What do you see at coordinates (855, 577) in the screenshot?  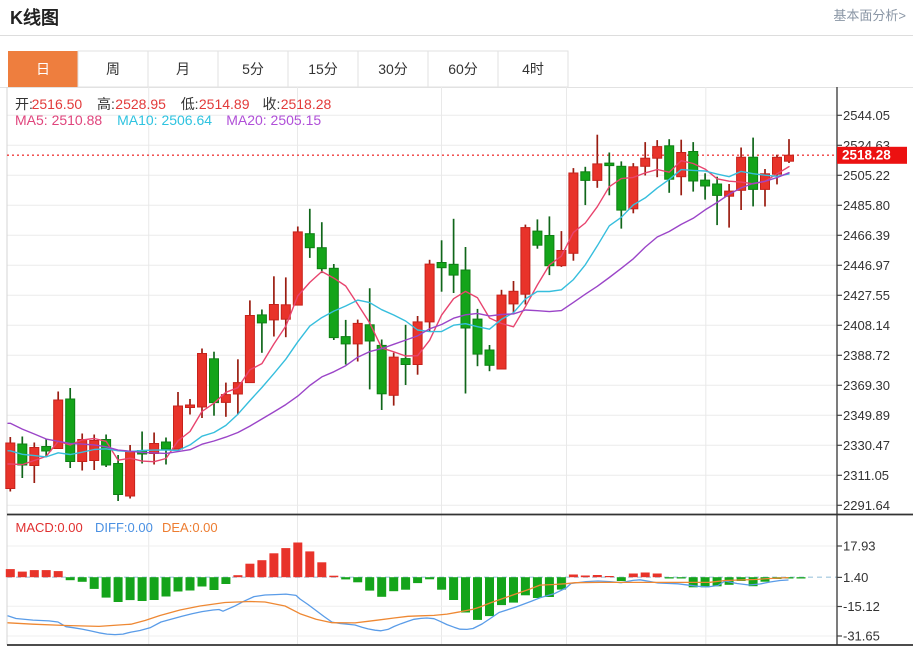 I see `svg-text: 1.40` at bounding box center [855, 577].